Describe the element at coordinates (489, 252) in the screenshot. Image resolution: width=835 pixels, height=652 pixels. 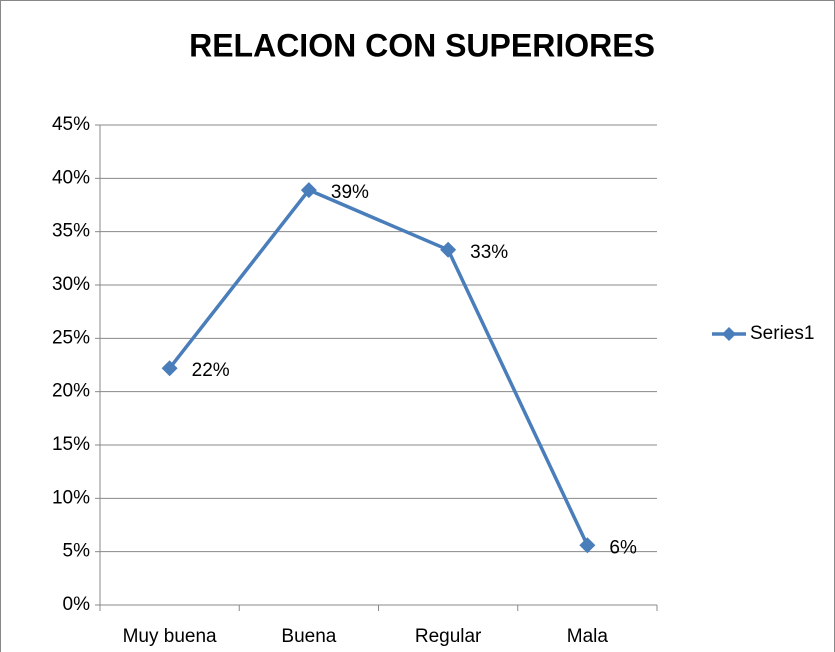
I see `data-label: 33%` at that location.